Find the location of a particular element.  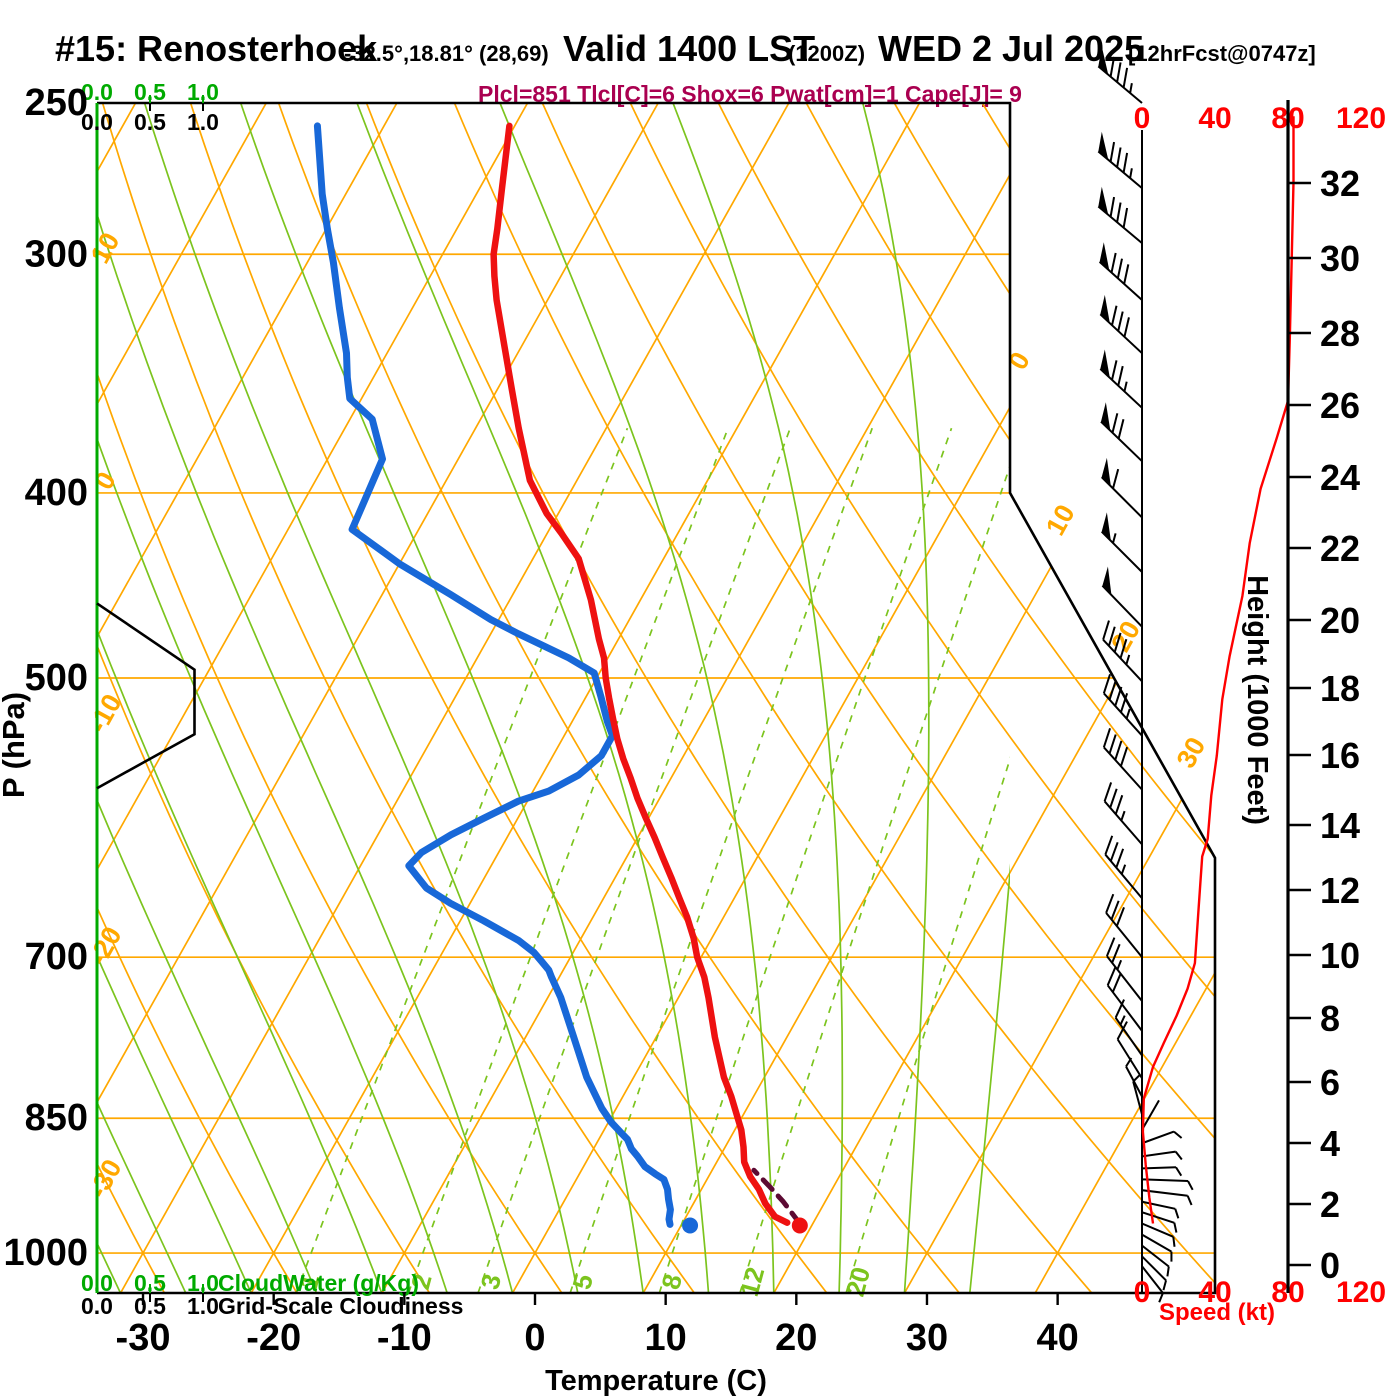

height-tick-label: 24 is located at coordinates (1340, 477).